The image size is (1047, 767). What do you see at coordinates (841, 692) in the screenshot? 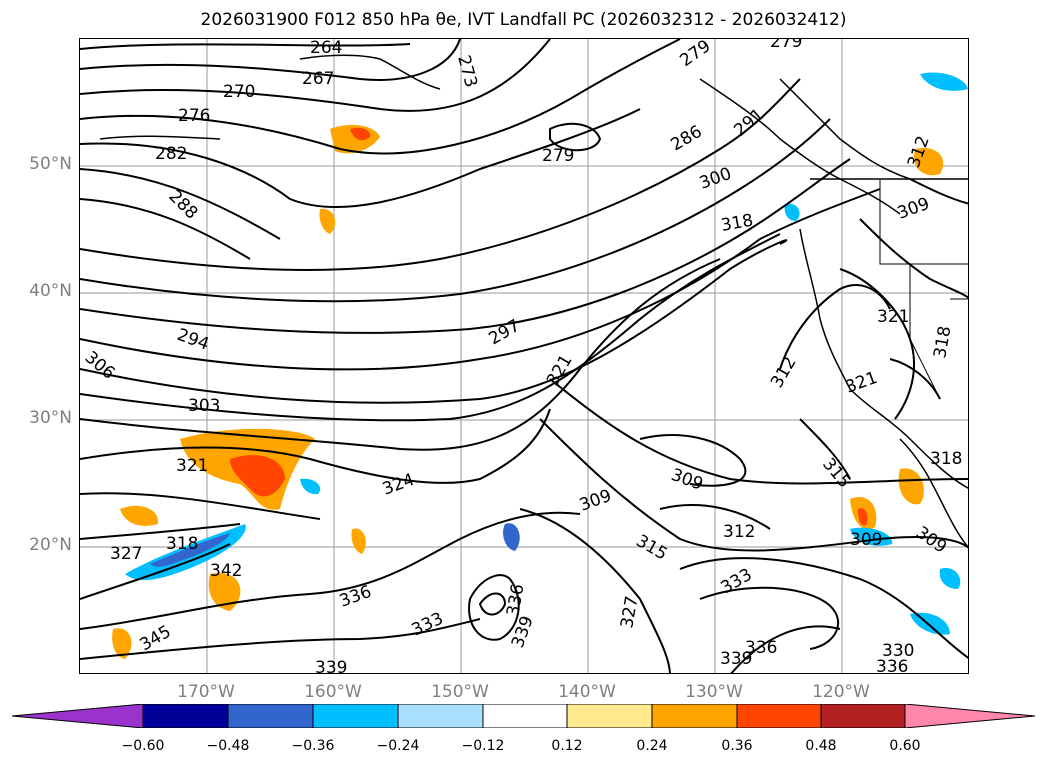
I see `lon-label-120w: 120°W` at bounding box center [841, 692].